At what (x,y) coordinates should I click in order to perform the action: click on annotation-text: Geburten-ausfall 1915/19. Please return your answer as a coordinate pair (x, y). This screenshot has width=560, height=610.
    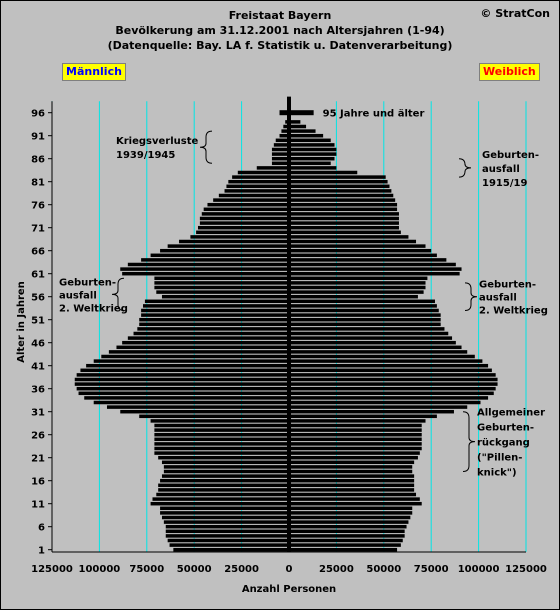
    Looking at the image, I should click on (510, 169).